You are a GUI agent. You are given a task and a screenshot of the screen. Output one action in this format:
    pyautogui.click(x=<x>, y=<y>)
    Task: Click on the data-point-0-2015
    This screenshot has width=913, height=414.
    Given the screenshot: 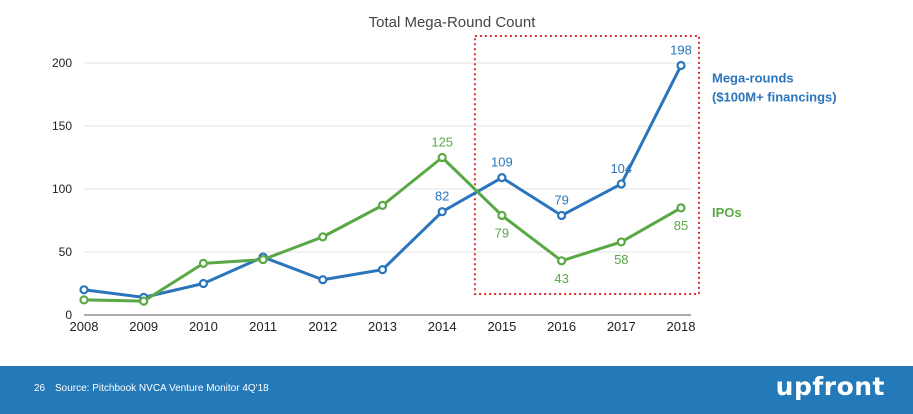 What is the action you would take?
    pyautogui.click(x=502, y=178)
    